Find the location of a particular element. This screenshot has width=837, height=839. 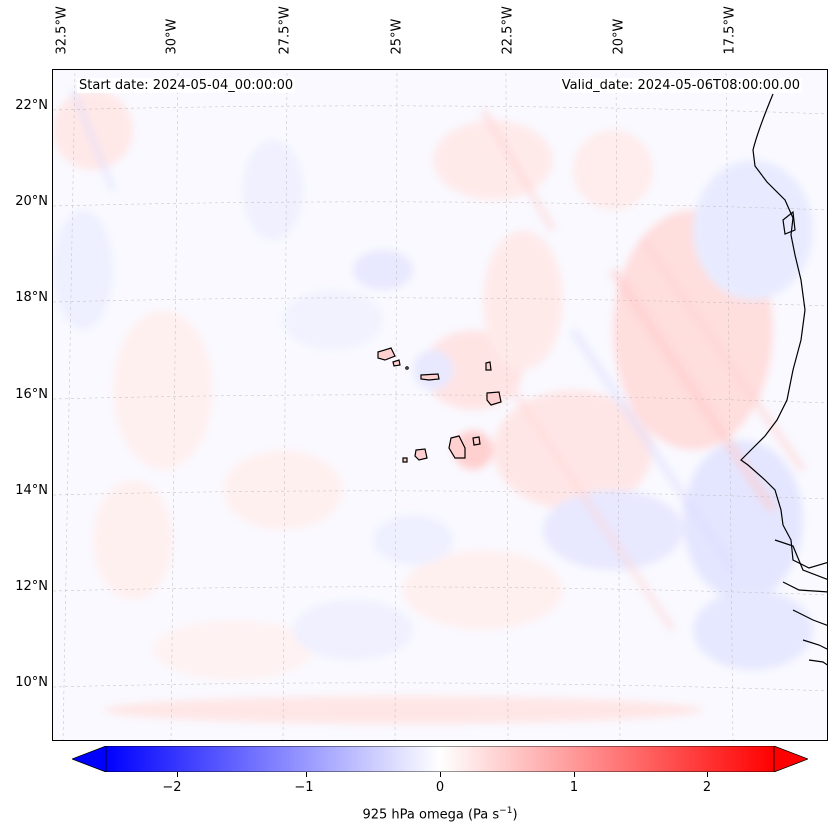

lon-label-25w: 25°W is located at coordinates (397, 36).